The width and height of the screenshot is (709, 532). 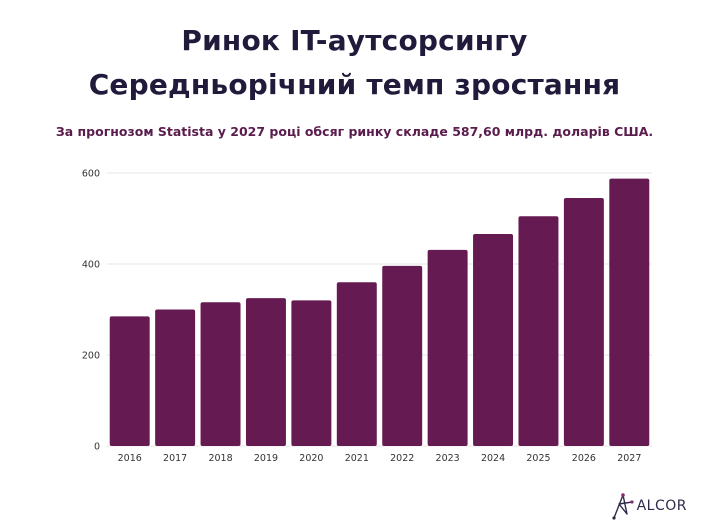 What do you see at coordinates (538, 458) in the screenshot?
I see `x-tick-label: 2025` at bounding box center [538, 458].